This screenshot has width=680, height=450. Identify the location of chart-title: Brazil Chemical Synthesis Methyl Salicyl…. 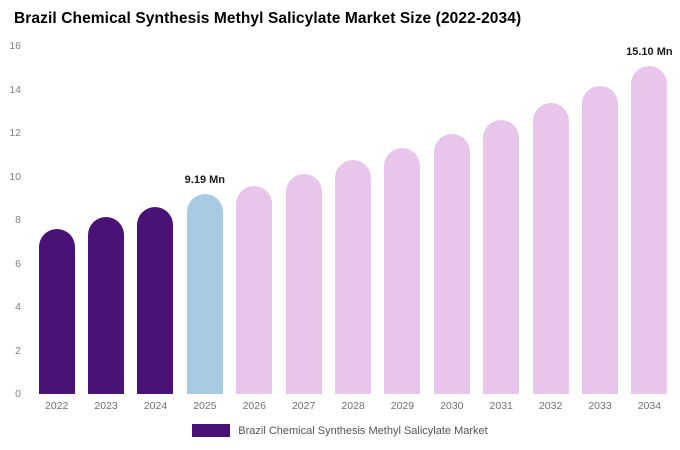
(268, 18).